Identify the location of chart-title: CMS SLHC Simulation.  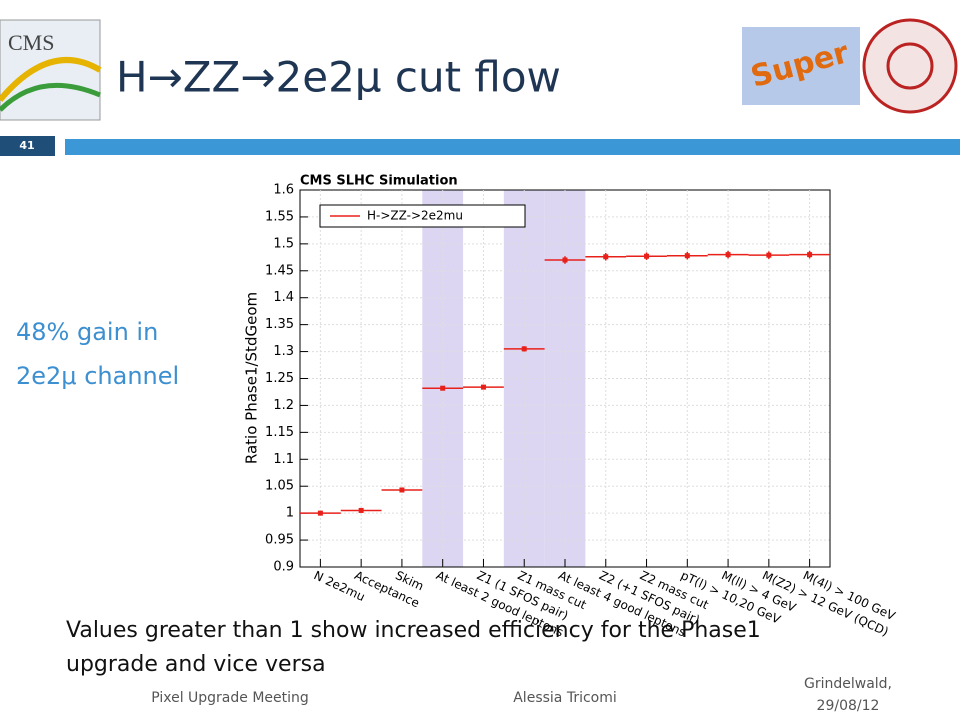
(379, 181).